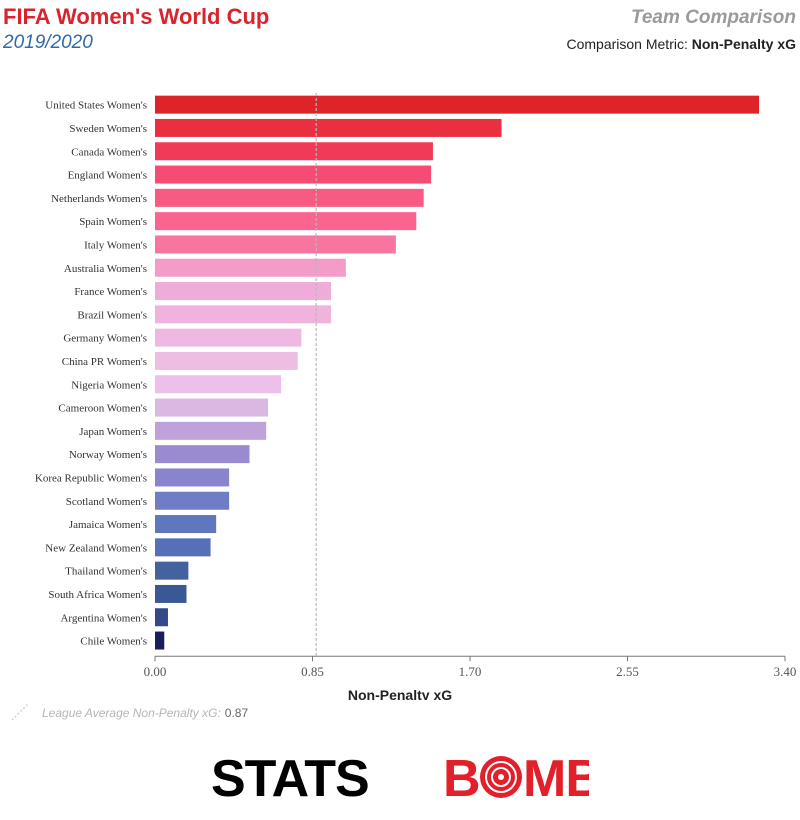 Image resolution: width=800 pixels, height=820 pixels. I want to click on x-tick-label: 0.00, so click(155, 671).